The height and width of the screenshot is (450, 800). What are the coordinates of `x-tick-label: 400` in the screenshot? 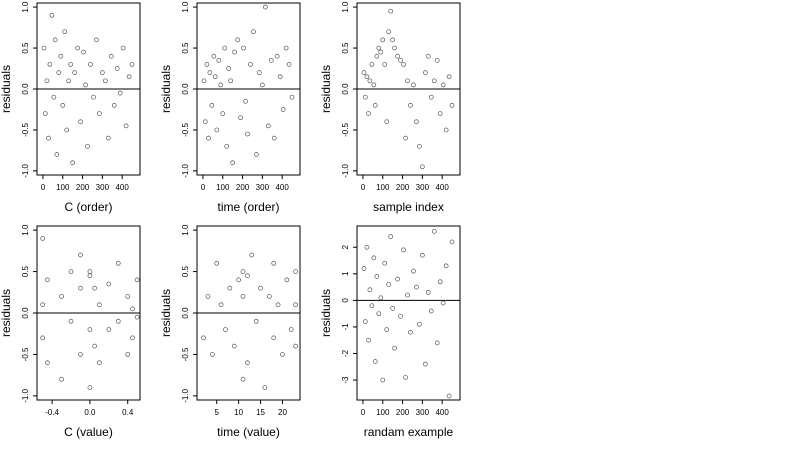 It's located at (442, 412).